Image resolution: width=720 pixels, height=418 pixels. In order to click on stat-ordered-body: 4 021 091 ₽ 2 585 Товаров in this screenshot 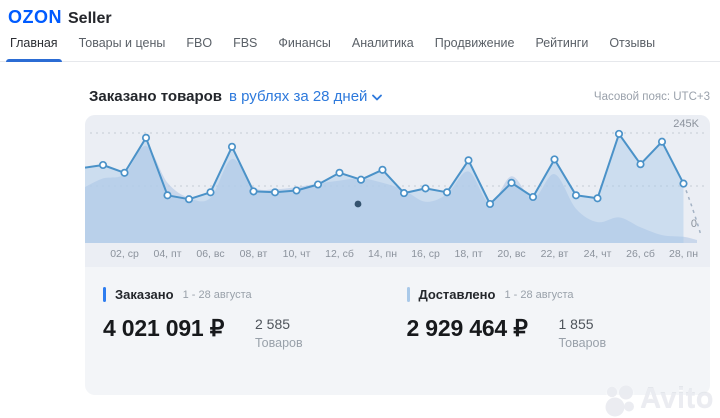, I will do `click(255, 332)`.